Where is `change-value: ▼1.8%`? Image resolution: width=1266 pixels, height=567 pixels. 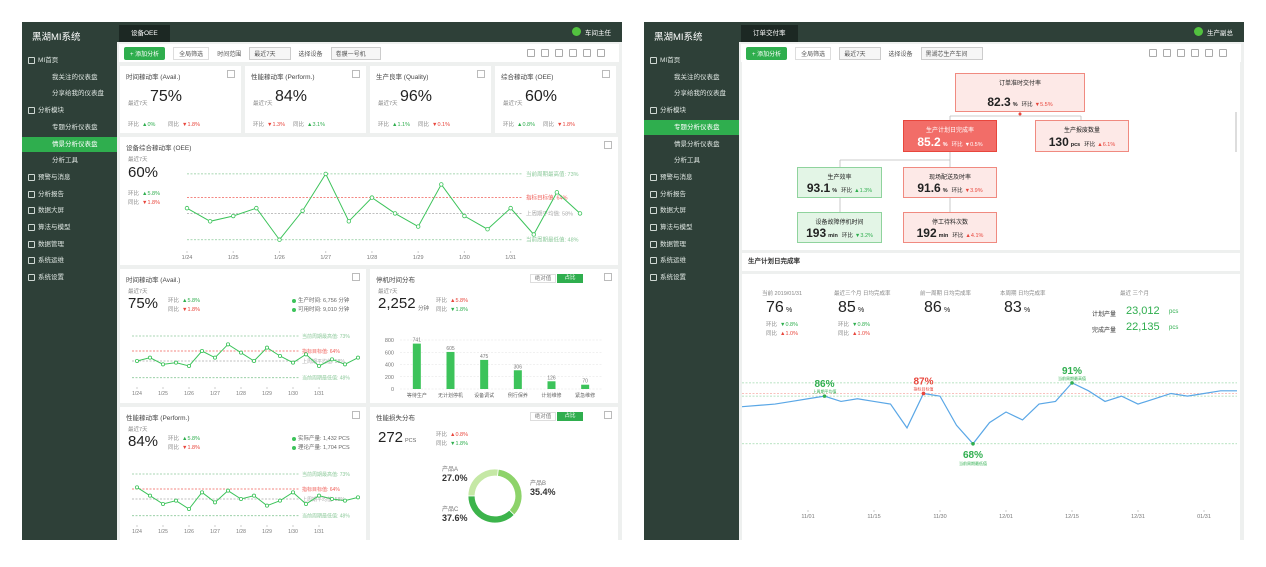
change-value: ▼1.8% is located at coordinates (191, 125).